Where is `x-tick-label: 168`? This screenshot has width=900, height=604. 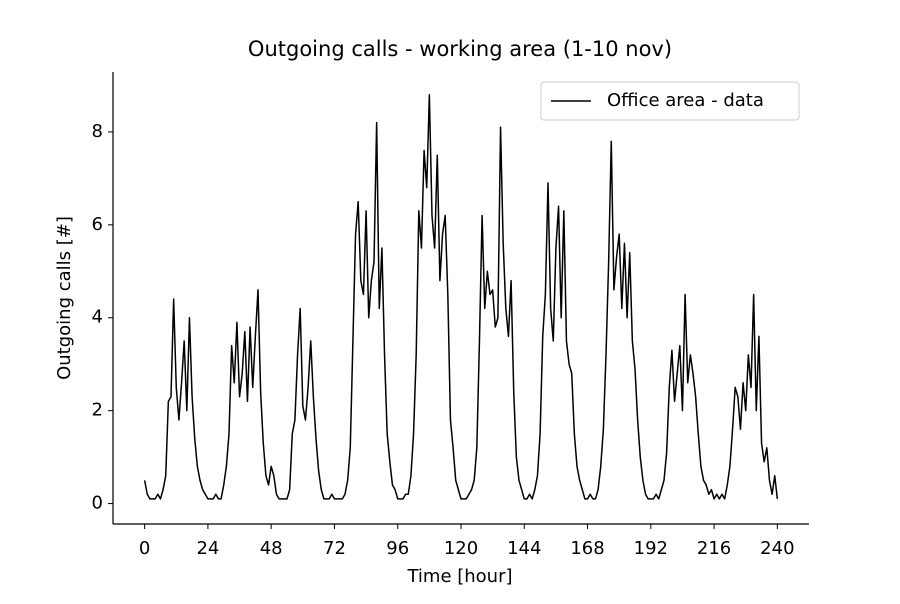 x-tick-label: 168 is located at coordinates (587, 548).